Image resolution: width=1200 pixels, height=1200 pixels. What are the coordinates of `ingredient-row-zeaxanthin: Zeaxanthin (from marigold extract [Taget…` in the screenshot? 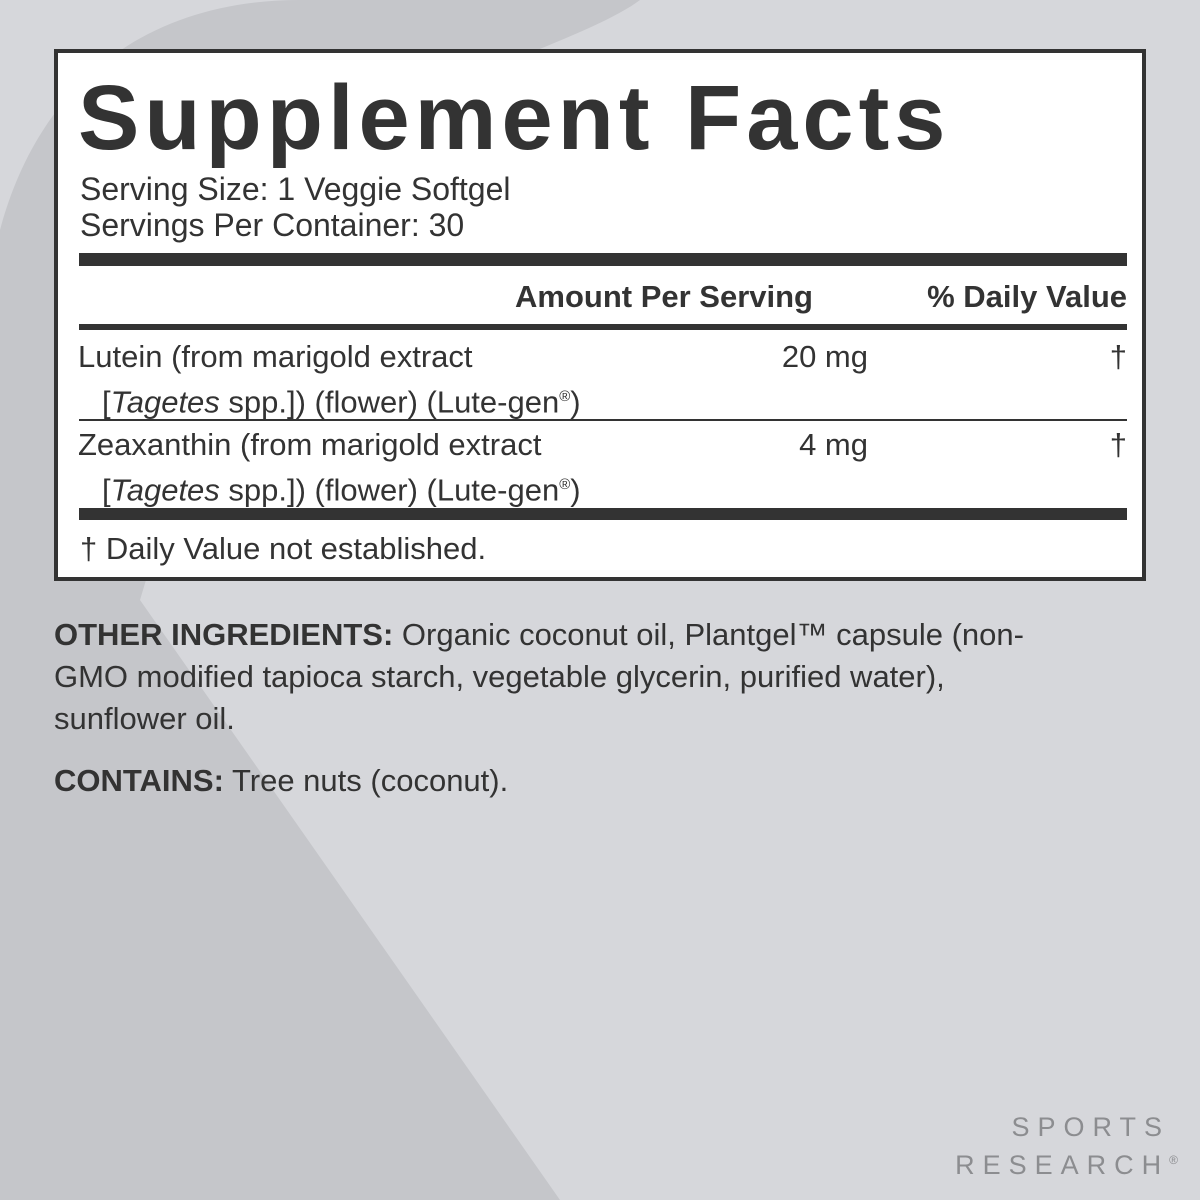 It's located at (329, 467).